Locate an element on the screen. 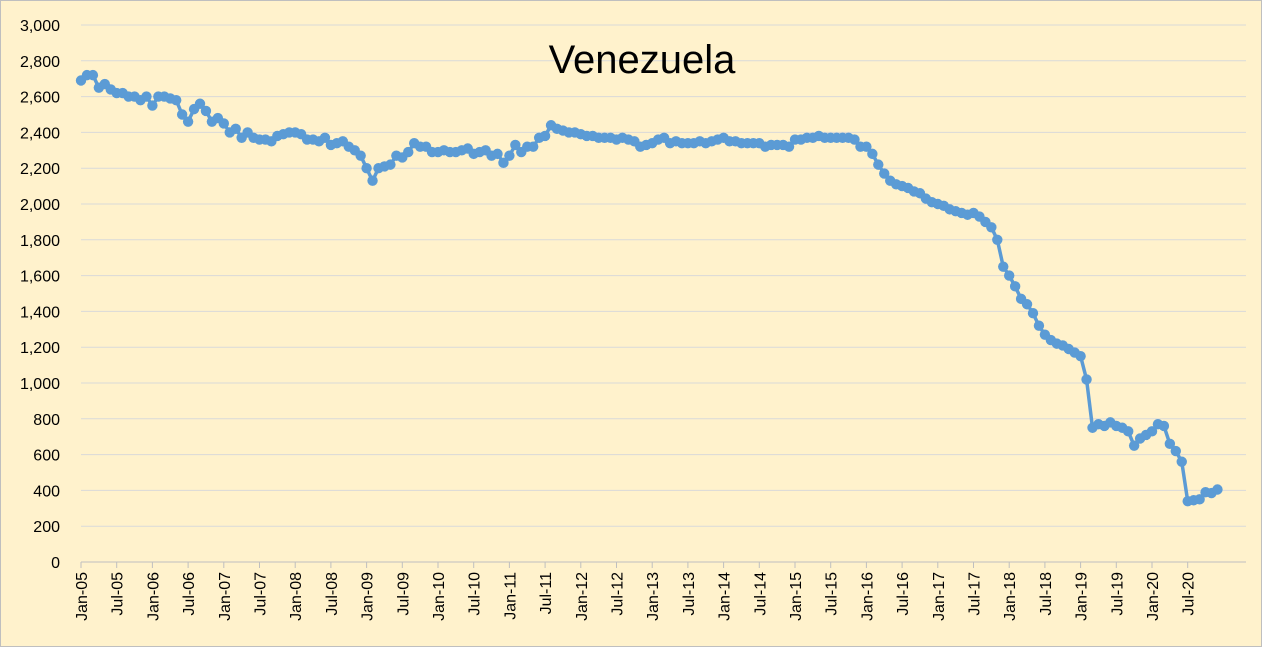  x-tick-label: Jan-06 is located at coordinates (153, 596).